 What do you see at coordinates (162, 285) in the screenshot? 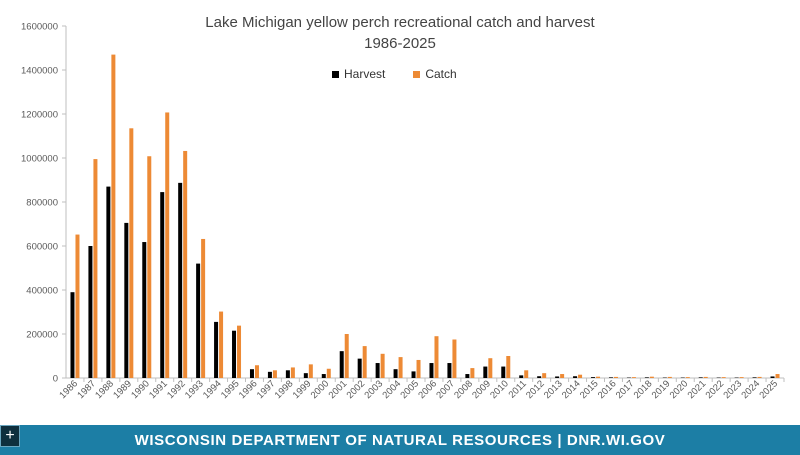
I see `bar-harvest-1991` at bounding box center [162, 285].